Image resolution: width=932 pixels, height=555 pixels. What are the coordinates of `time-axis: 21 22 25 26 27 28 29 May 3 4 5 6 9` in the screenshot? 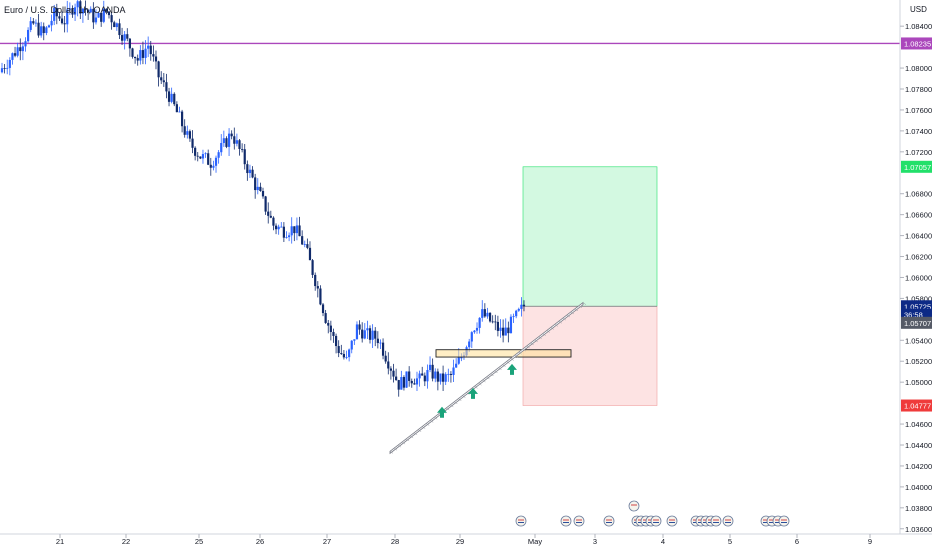 It's located at (464, 540).